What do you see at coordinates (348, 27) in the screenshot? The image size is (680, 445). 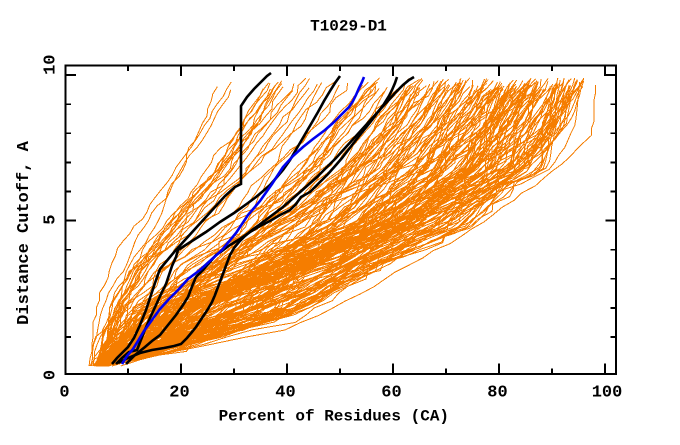 I see `svg-text: T1029-D1` at bounding box center [348, 27].